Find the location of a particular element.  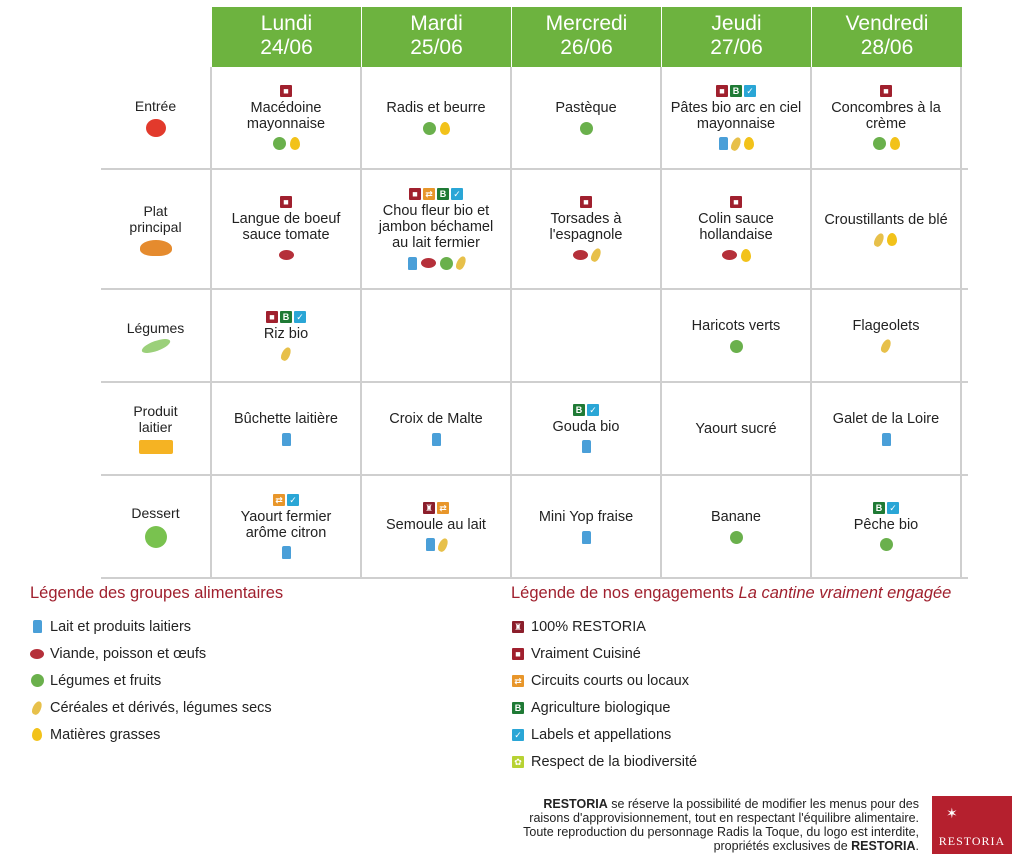

menu-cell: ■ Concombres à la crème is located at coordinates (887, 117).